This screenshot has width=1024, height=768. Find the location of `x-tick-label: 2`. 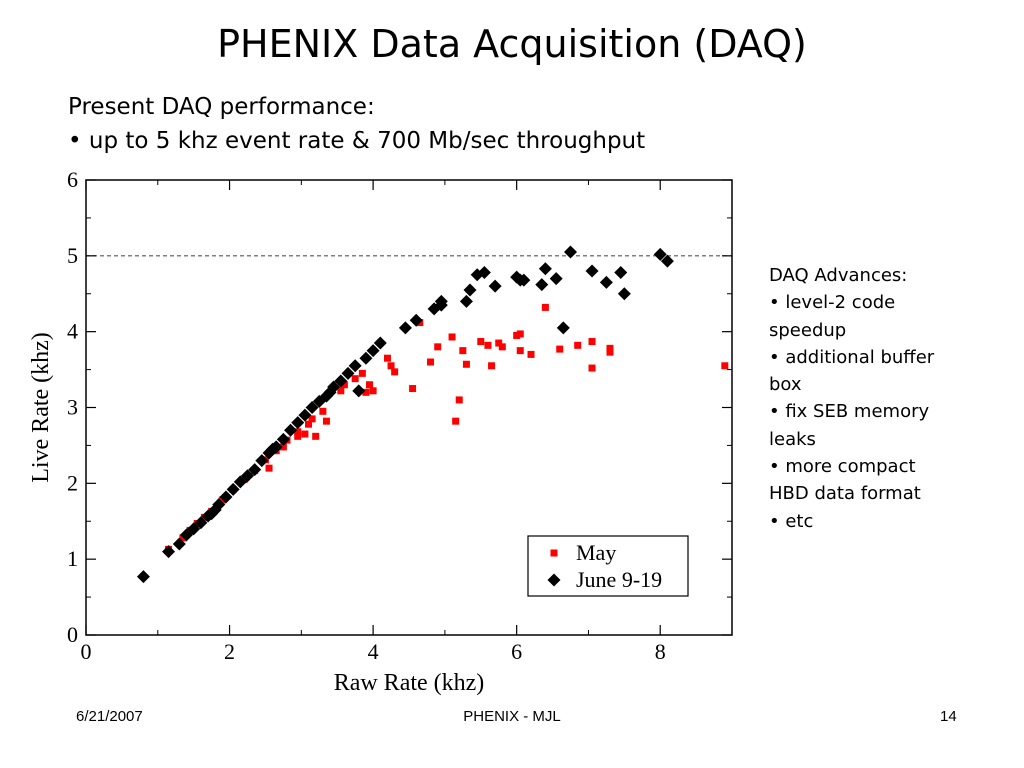

x-tick-label: 2 is located at coordinates (229, 651).